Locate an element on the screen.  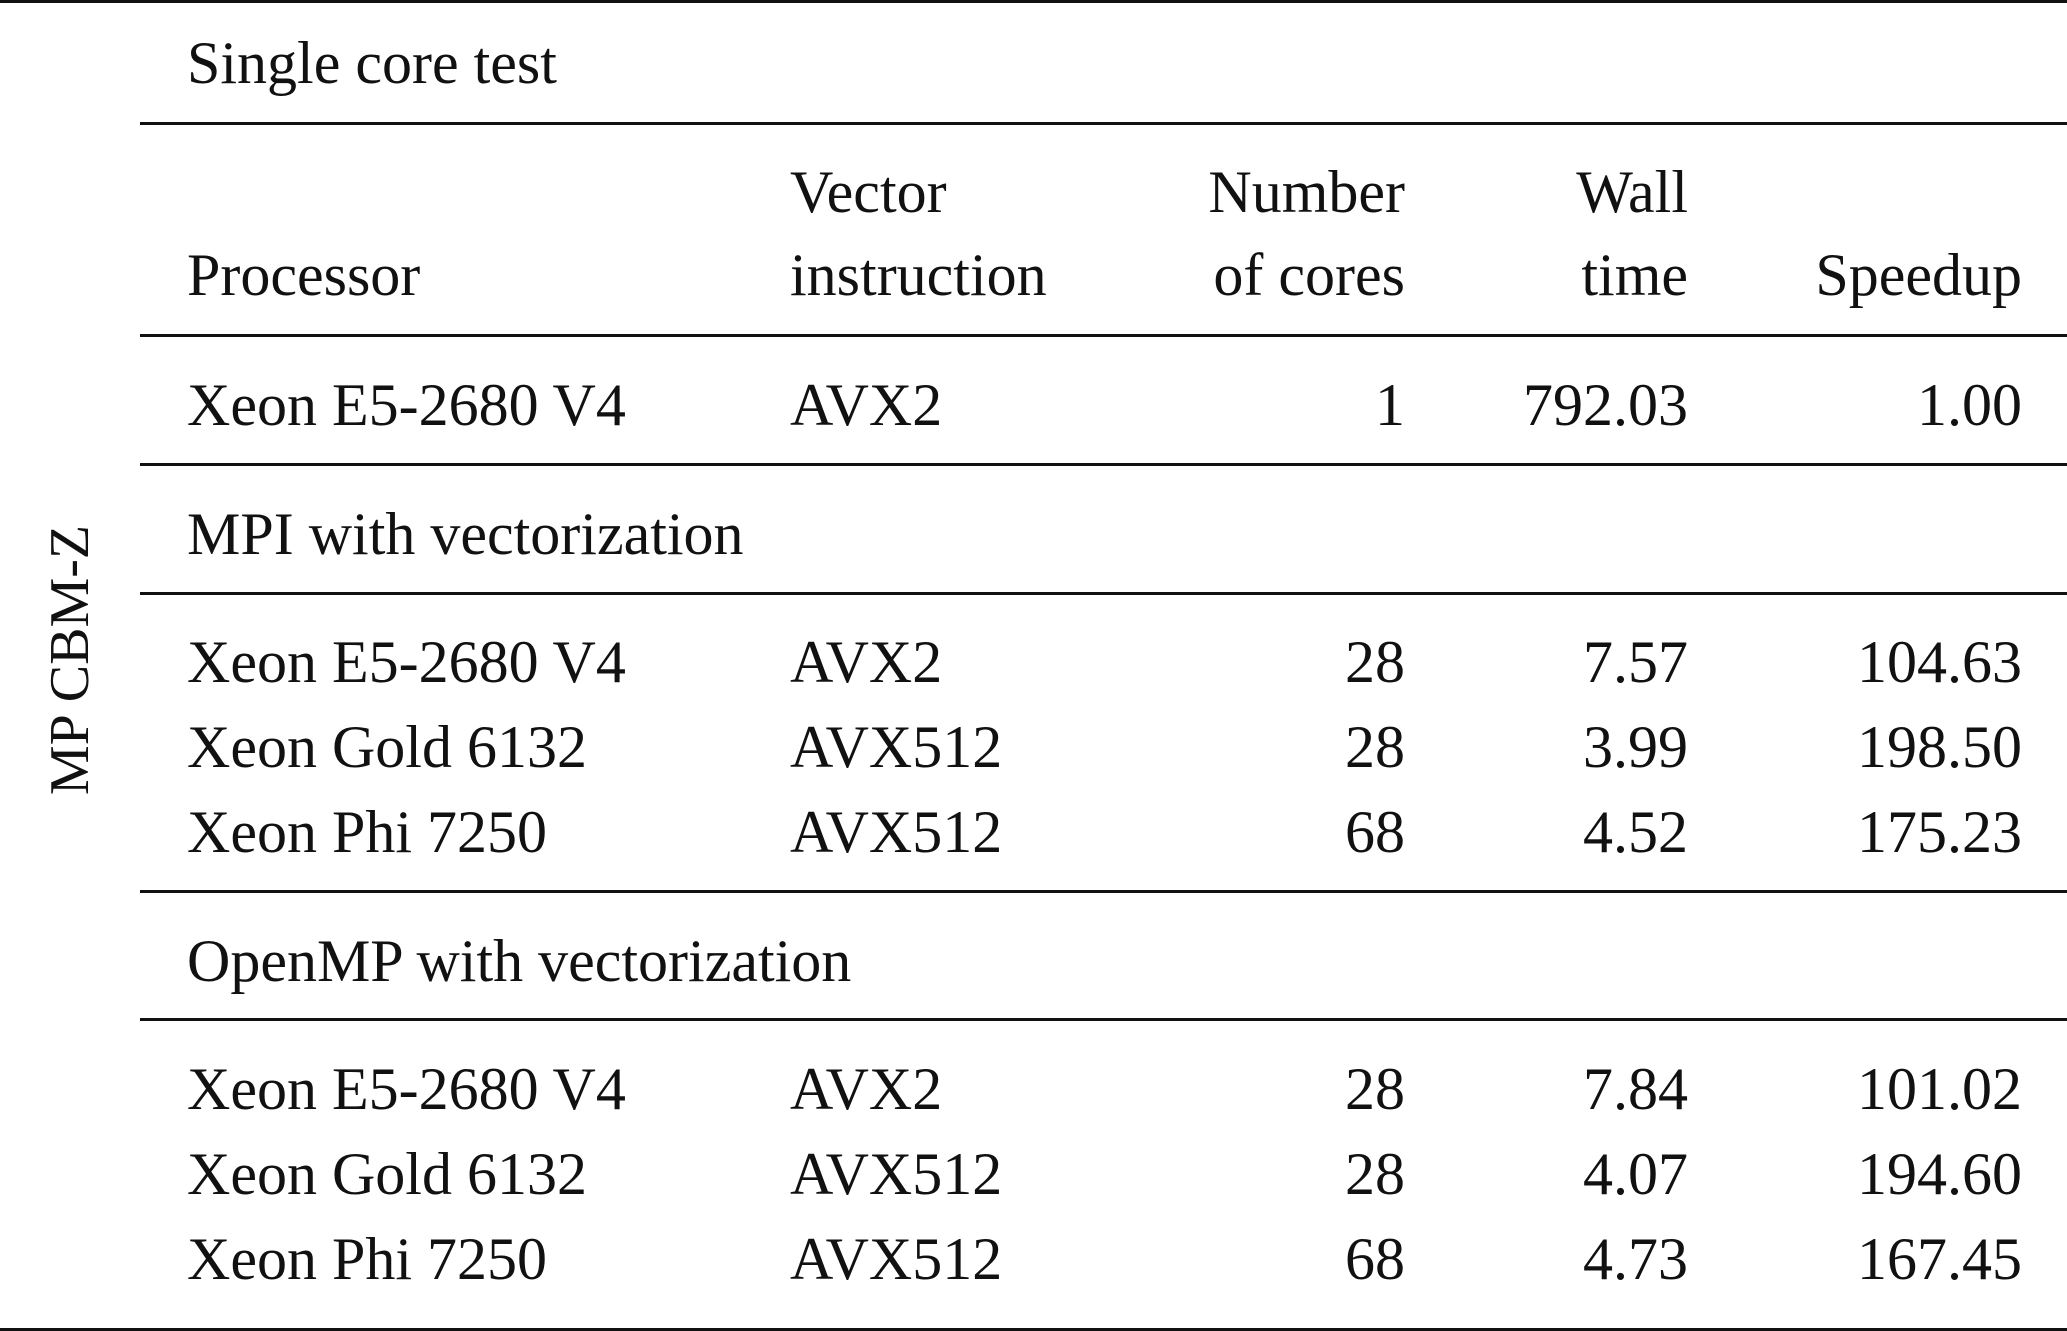
header-wall-line1: Wall is located at coordinates (1632, 192).